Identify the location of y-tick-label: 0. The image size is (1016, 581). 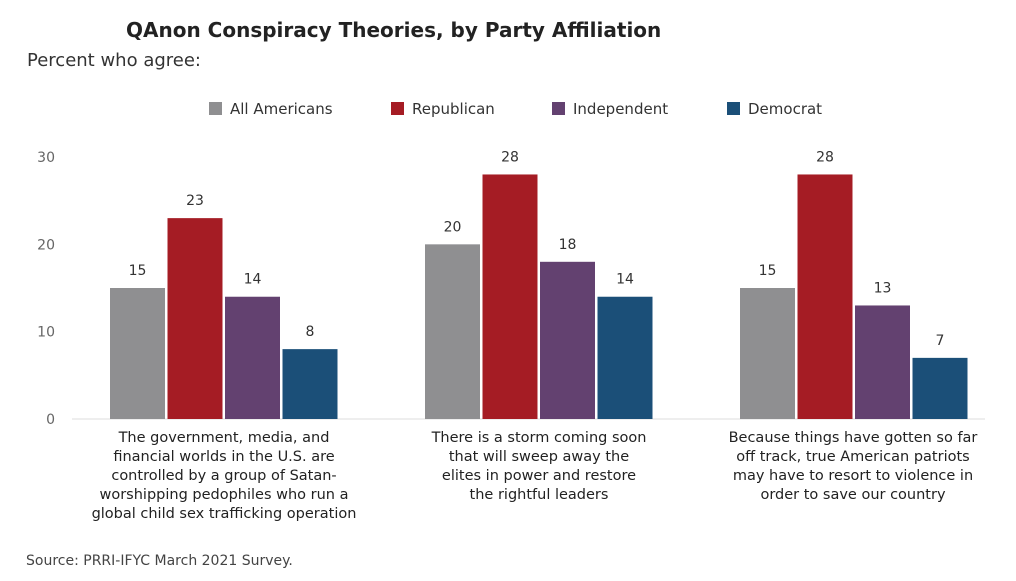
(50, 420).